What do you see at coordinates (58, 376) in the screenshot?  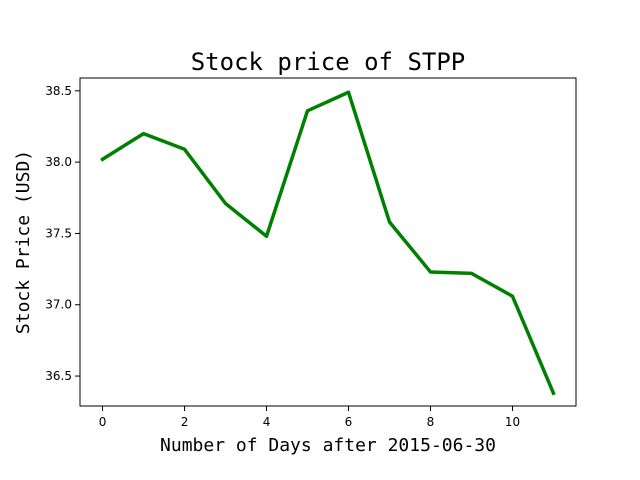 I see `y-tick-label: 36.5` at bounding box center [58, 376].